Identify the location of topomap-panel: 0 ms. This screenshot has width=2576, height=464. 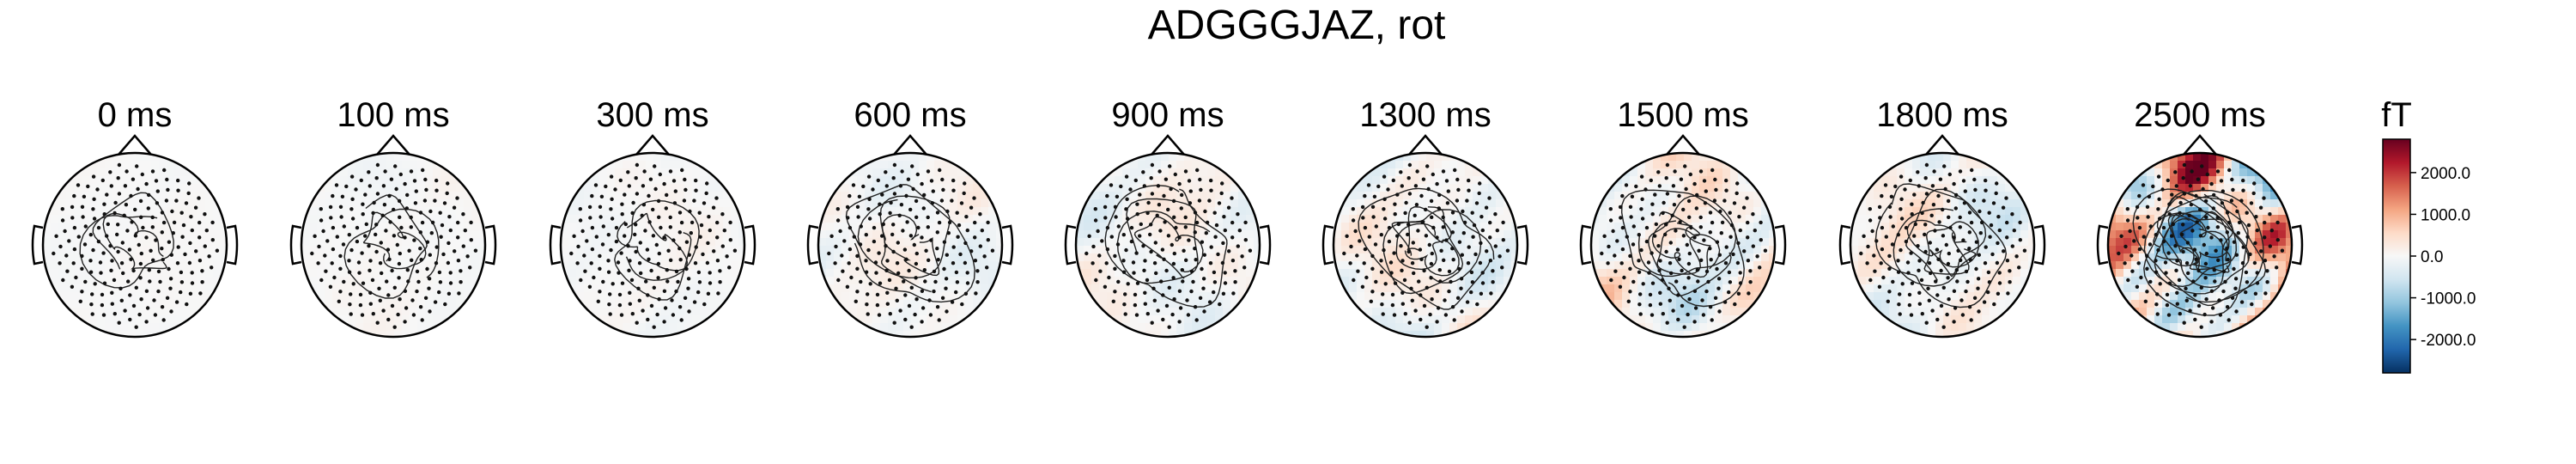
(135, 217).